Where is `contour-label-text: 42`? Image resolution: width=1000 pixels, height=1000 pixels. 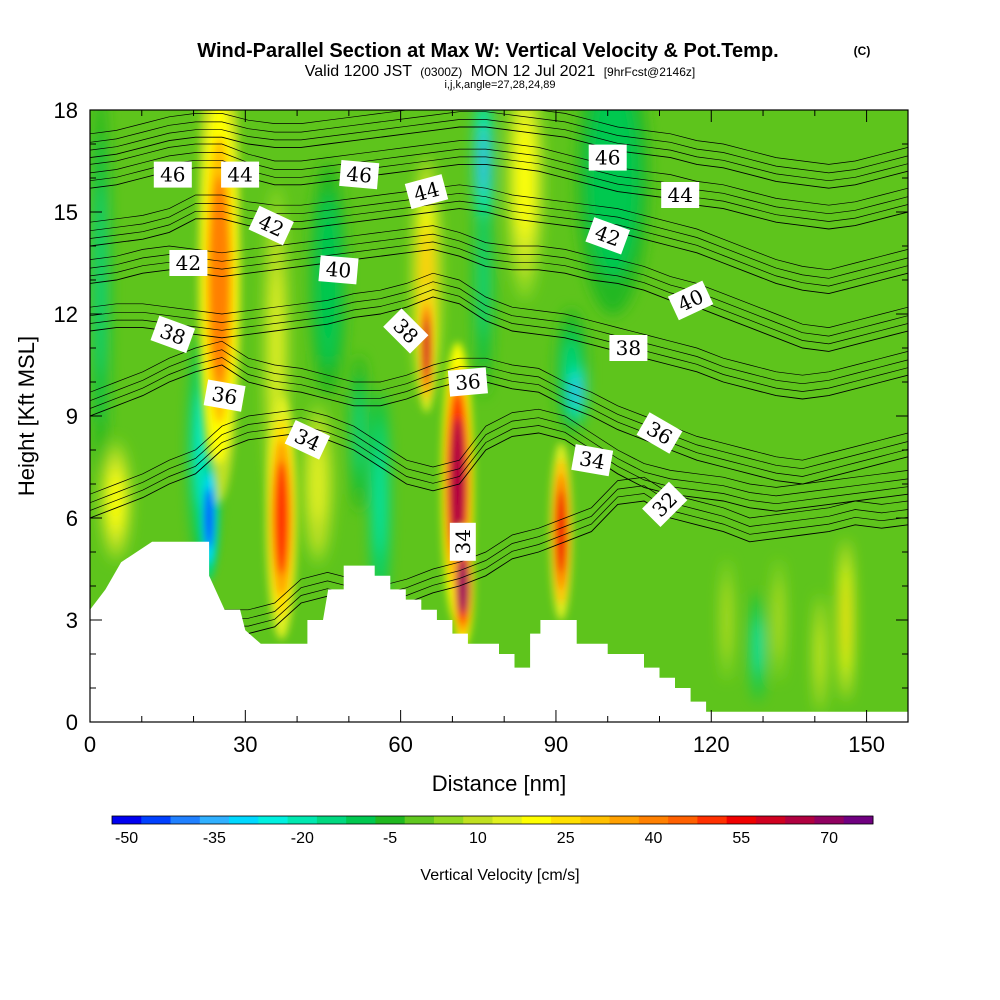 contour-label-text: 42 is located at coordinates (188, 263).